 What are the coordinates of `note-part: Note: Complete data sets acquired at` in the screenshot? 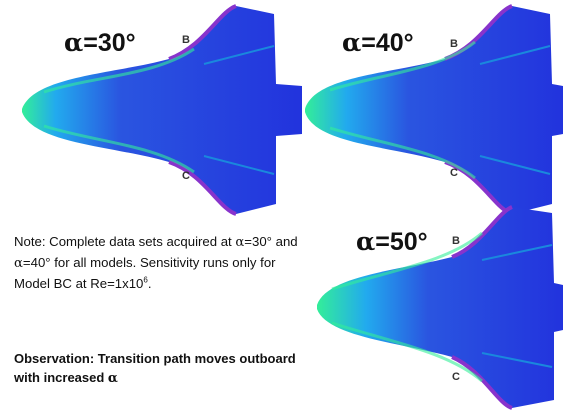 It's located at (125, 241).